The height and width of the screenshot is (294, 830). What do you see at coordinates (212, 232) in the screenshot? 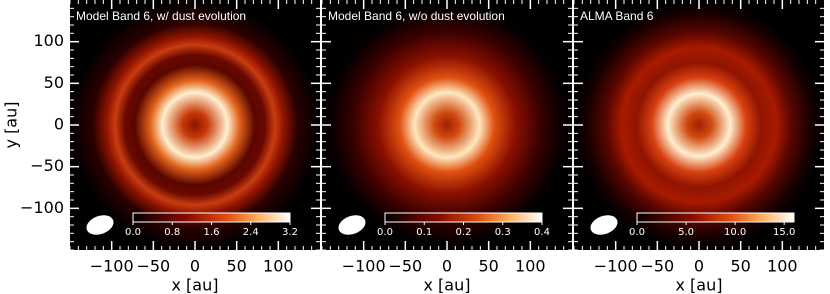
I see `colorbar-tick-label: 1.6` at bounding box center [212, 232].